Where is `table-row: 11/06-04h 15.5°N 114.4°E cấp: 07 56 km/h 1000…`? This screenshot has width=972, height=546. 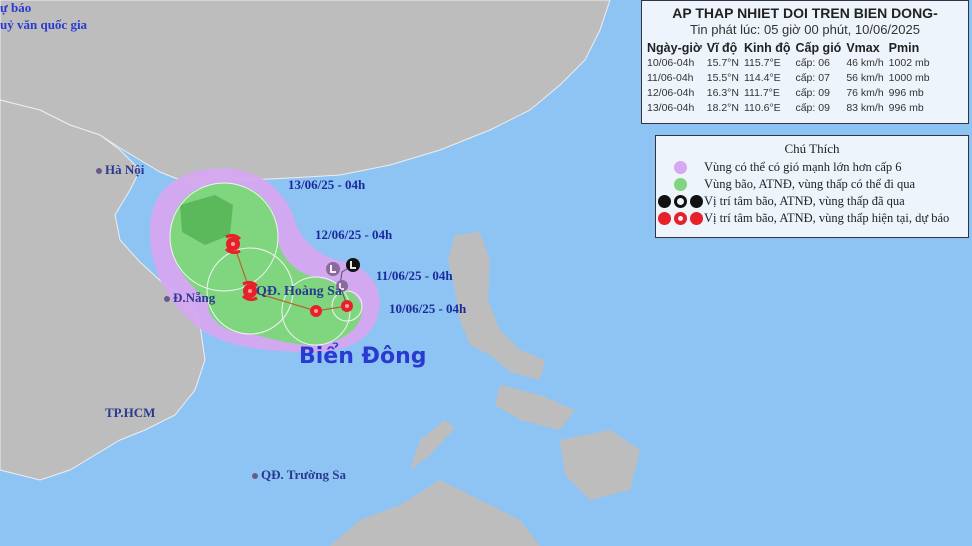 table-row: 11/06-04h 15.5°N 114.4°E cấp: 07 56 km/h 1000… is located at coordinates (791, 78).